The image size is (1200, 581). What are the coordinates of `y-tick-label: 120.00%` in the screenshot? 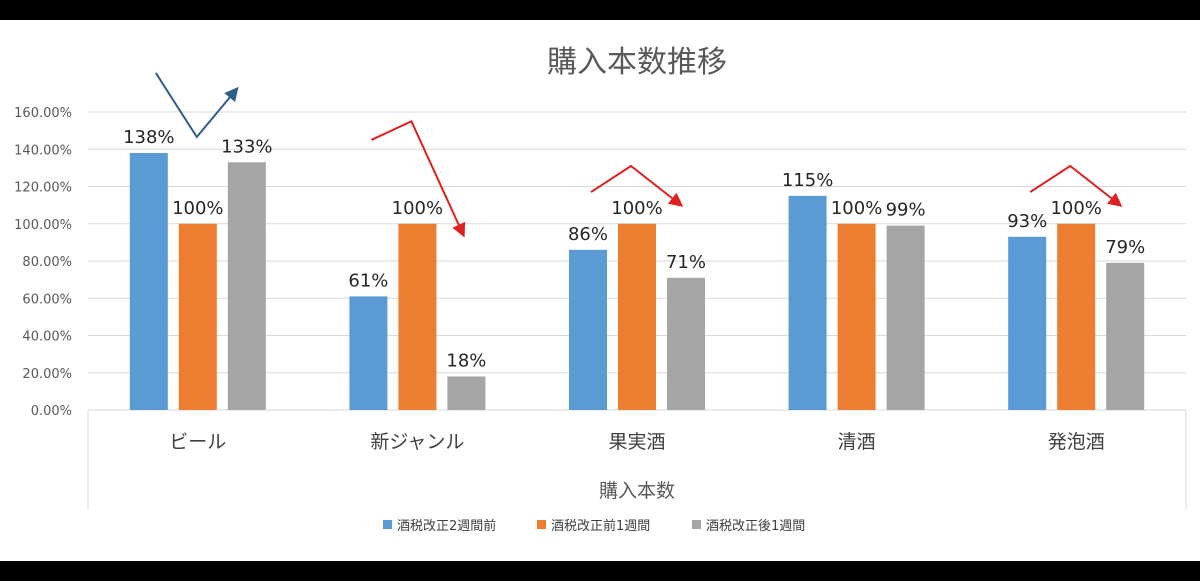 It's located at (43, 188).